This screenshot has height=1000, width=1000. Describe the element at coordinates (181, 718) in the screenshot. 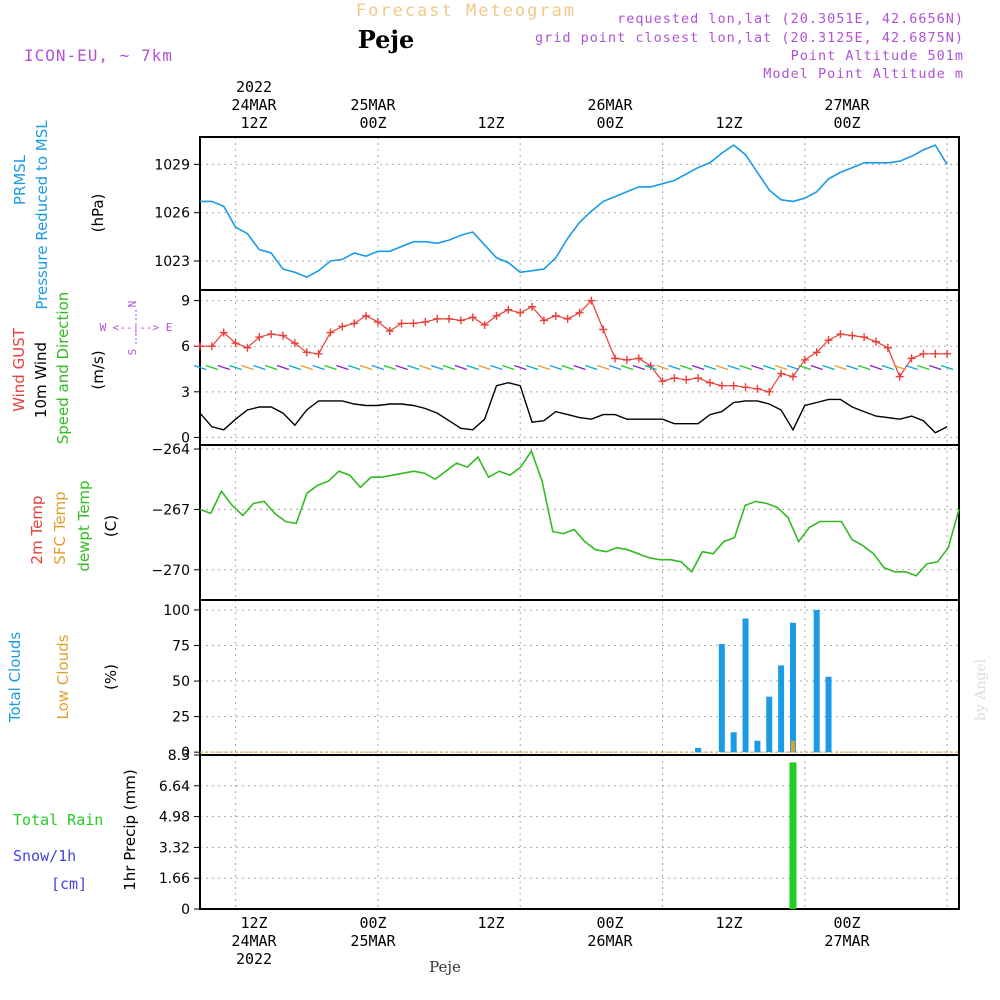

I see `clouds-ytick-label: 25` at that location.